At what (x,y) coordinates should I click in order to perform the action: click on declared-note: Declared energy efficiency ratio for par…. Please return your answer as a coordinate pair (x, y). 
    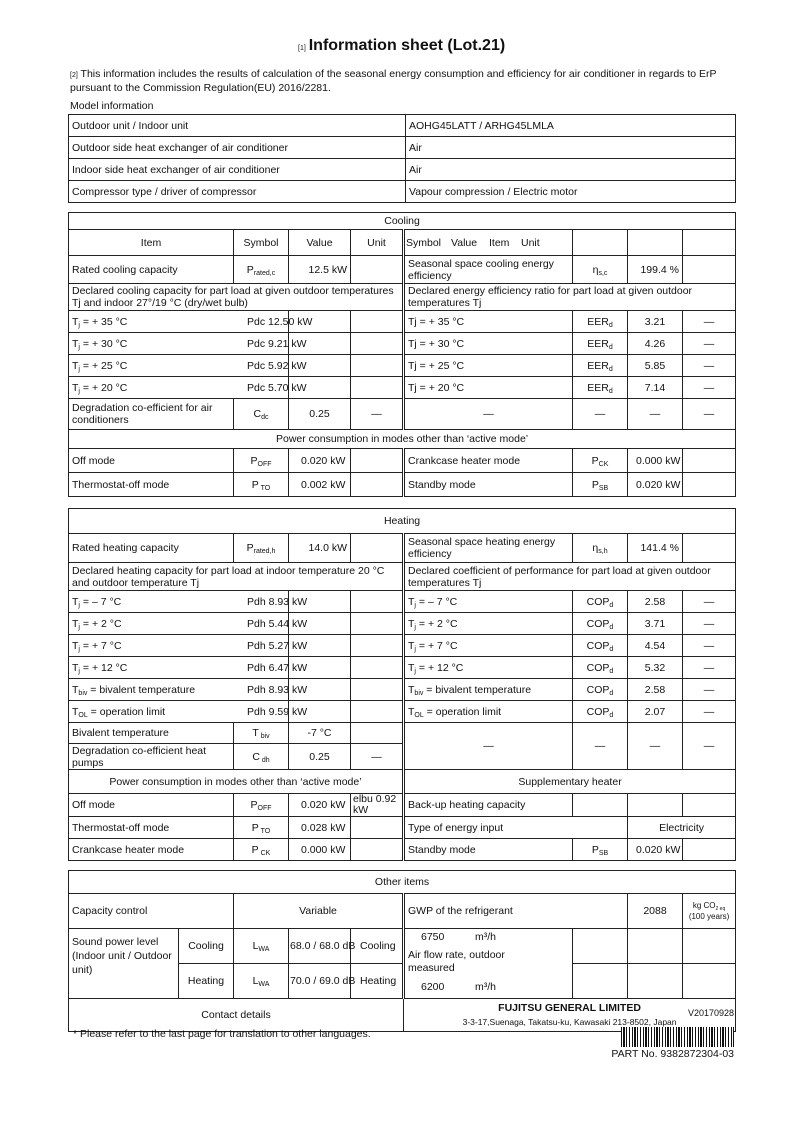
    Looking at the image, I should click on (569, 297).